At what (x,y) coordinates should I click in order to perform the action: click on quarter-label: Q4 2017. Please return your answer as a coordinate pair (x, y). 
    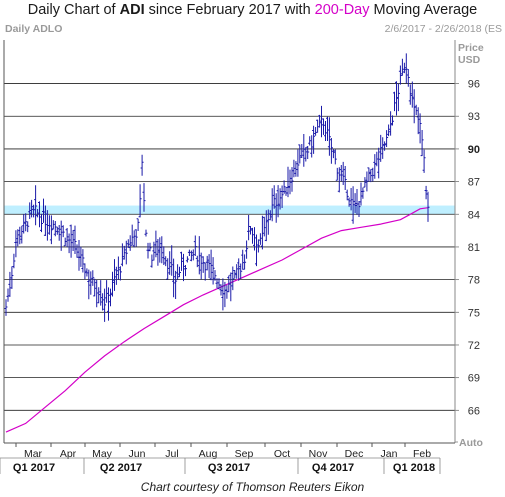
    Looking at the image, I should click on (333, 468).